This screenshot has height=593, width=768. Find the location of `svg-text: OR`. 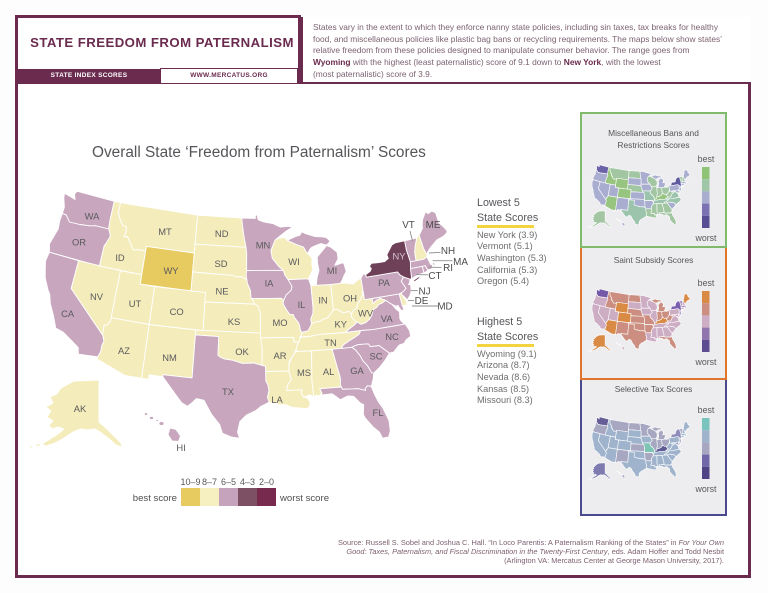

svg-text: OR is located at coordinates (79, 241).